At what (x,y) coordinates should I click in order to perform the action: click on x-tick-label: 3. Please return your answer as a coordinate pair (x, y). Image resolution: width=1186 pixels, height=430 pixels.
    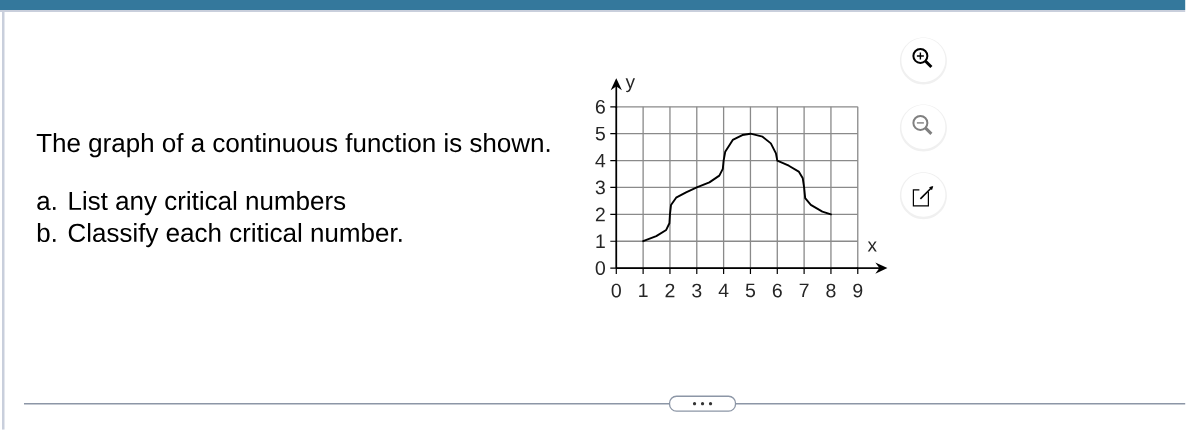
    Looking at the image, I should click on (697, 290).